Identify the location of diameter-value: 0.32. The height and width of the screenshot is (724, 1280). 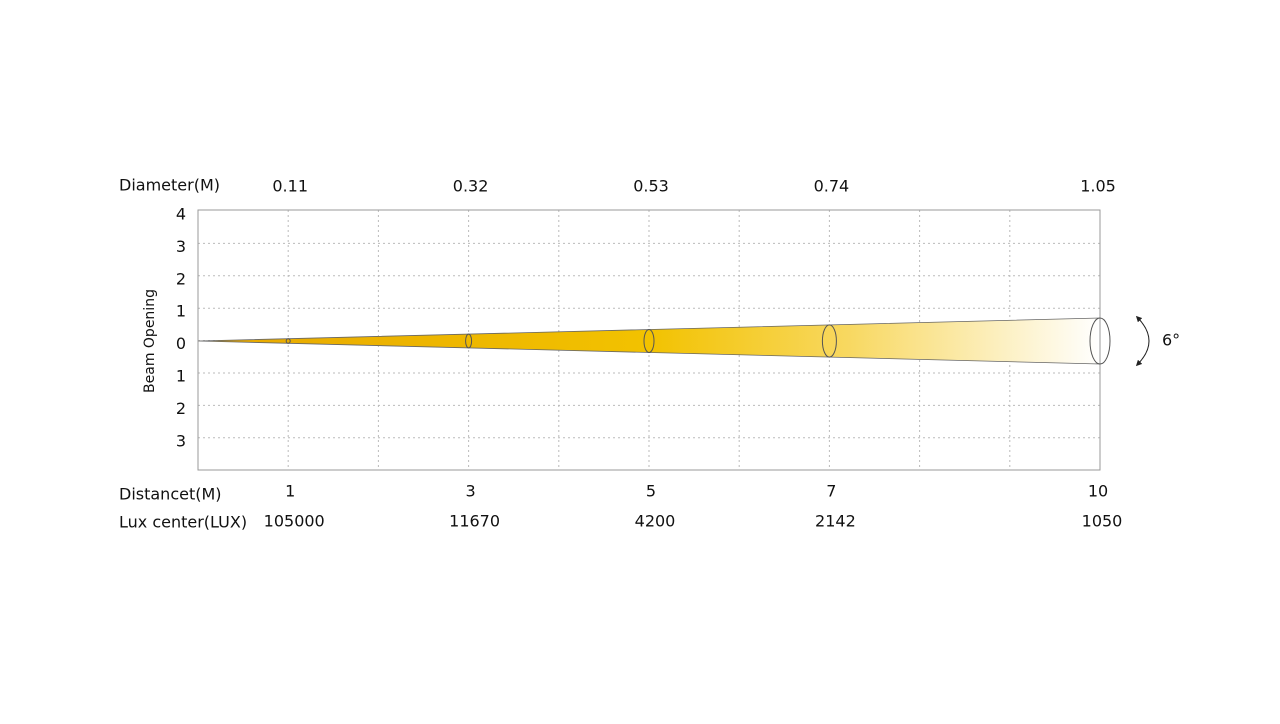
(471, 186).